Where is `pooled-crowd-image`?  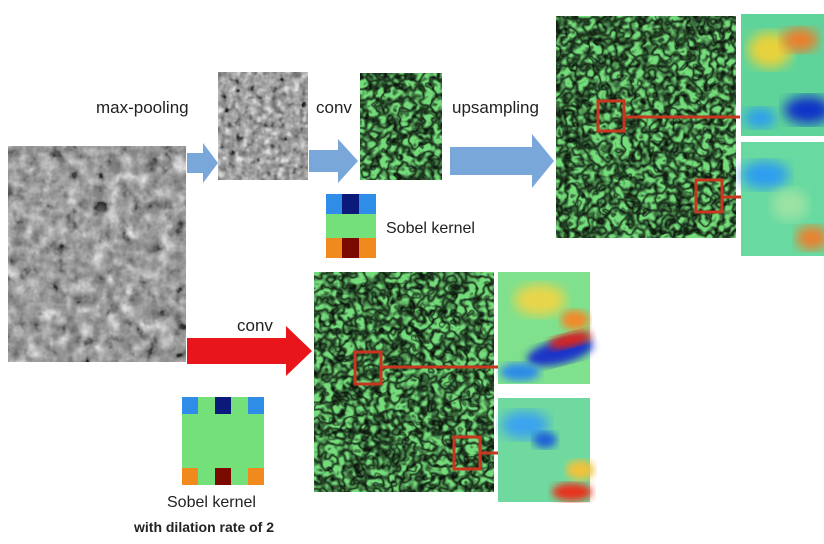
pooled-crowd-image is located at coordinates (263, 126).